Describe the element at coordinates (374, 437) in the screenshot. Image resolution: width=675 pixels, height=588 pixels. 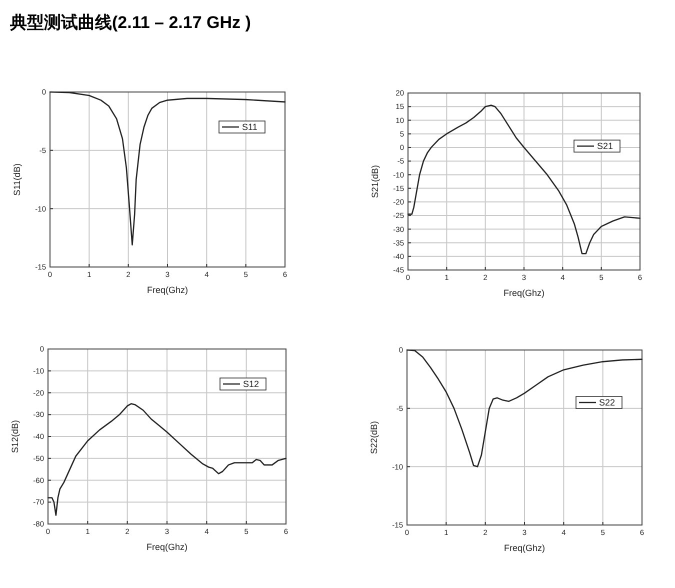
I see `y-axis-title: S22(dB)` at that location.